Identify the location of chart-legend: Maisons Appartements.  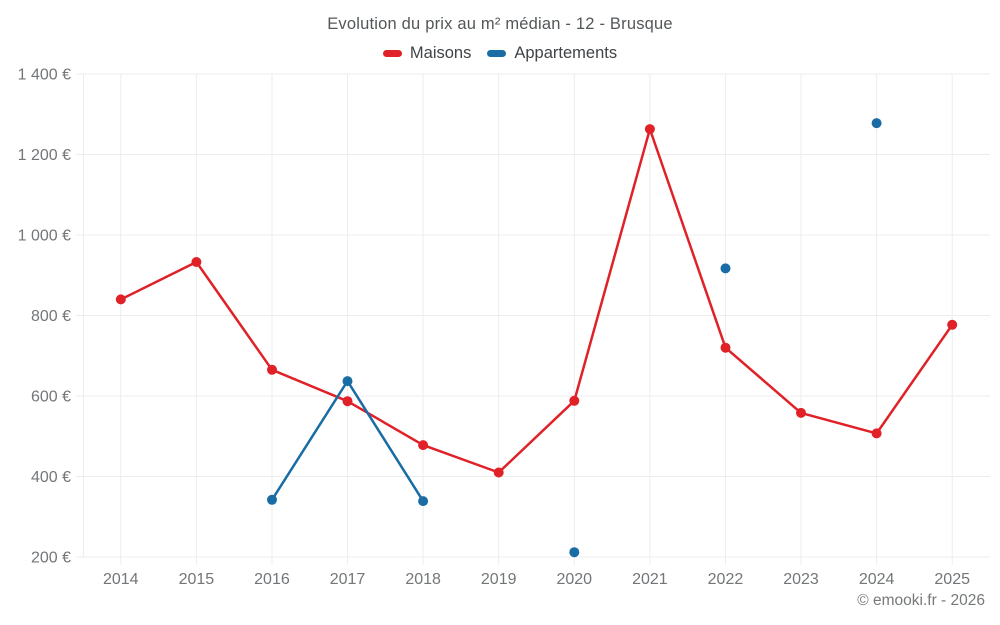
(500, 53).